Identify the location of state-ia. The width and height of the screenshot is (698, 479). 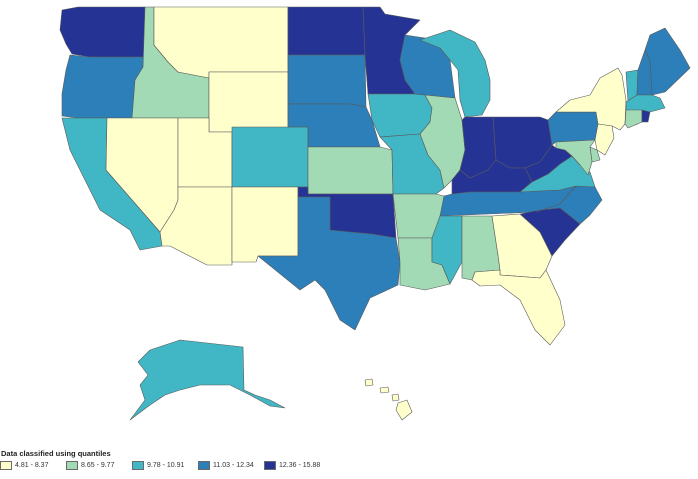
(400, 115).